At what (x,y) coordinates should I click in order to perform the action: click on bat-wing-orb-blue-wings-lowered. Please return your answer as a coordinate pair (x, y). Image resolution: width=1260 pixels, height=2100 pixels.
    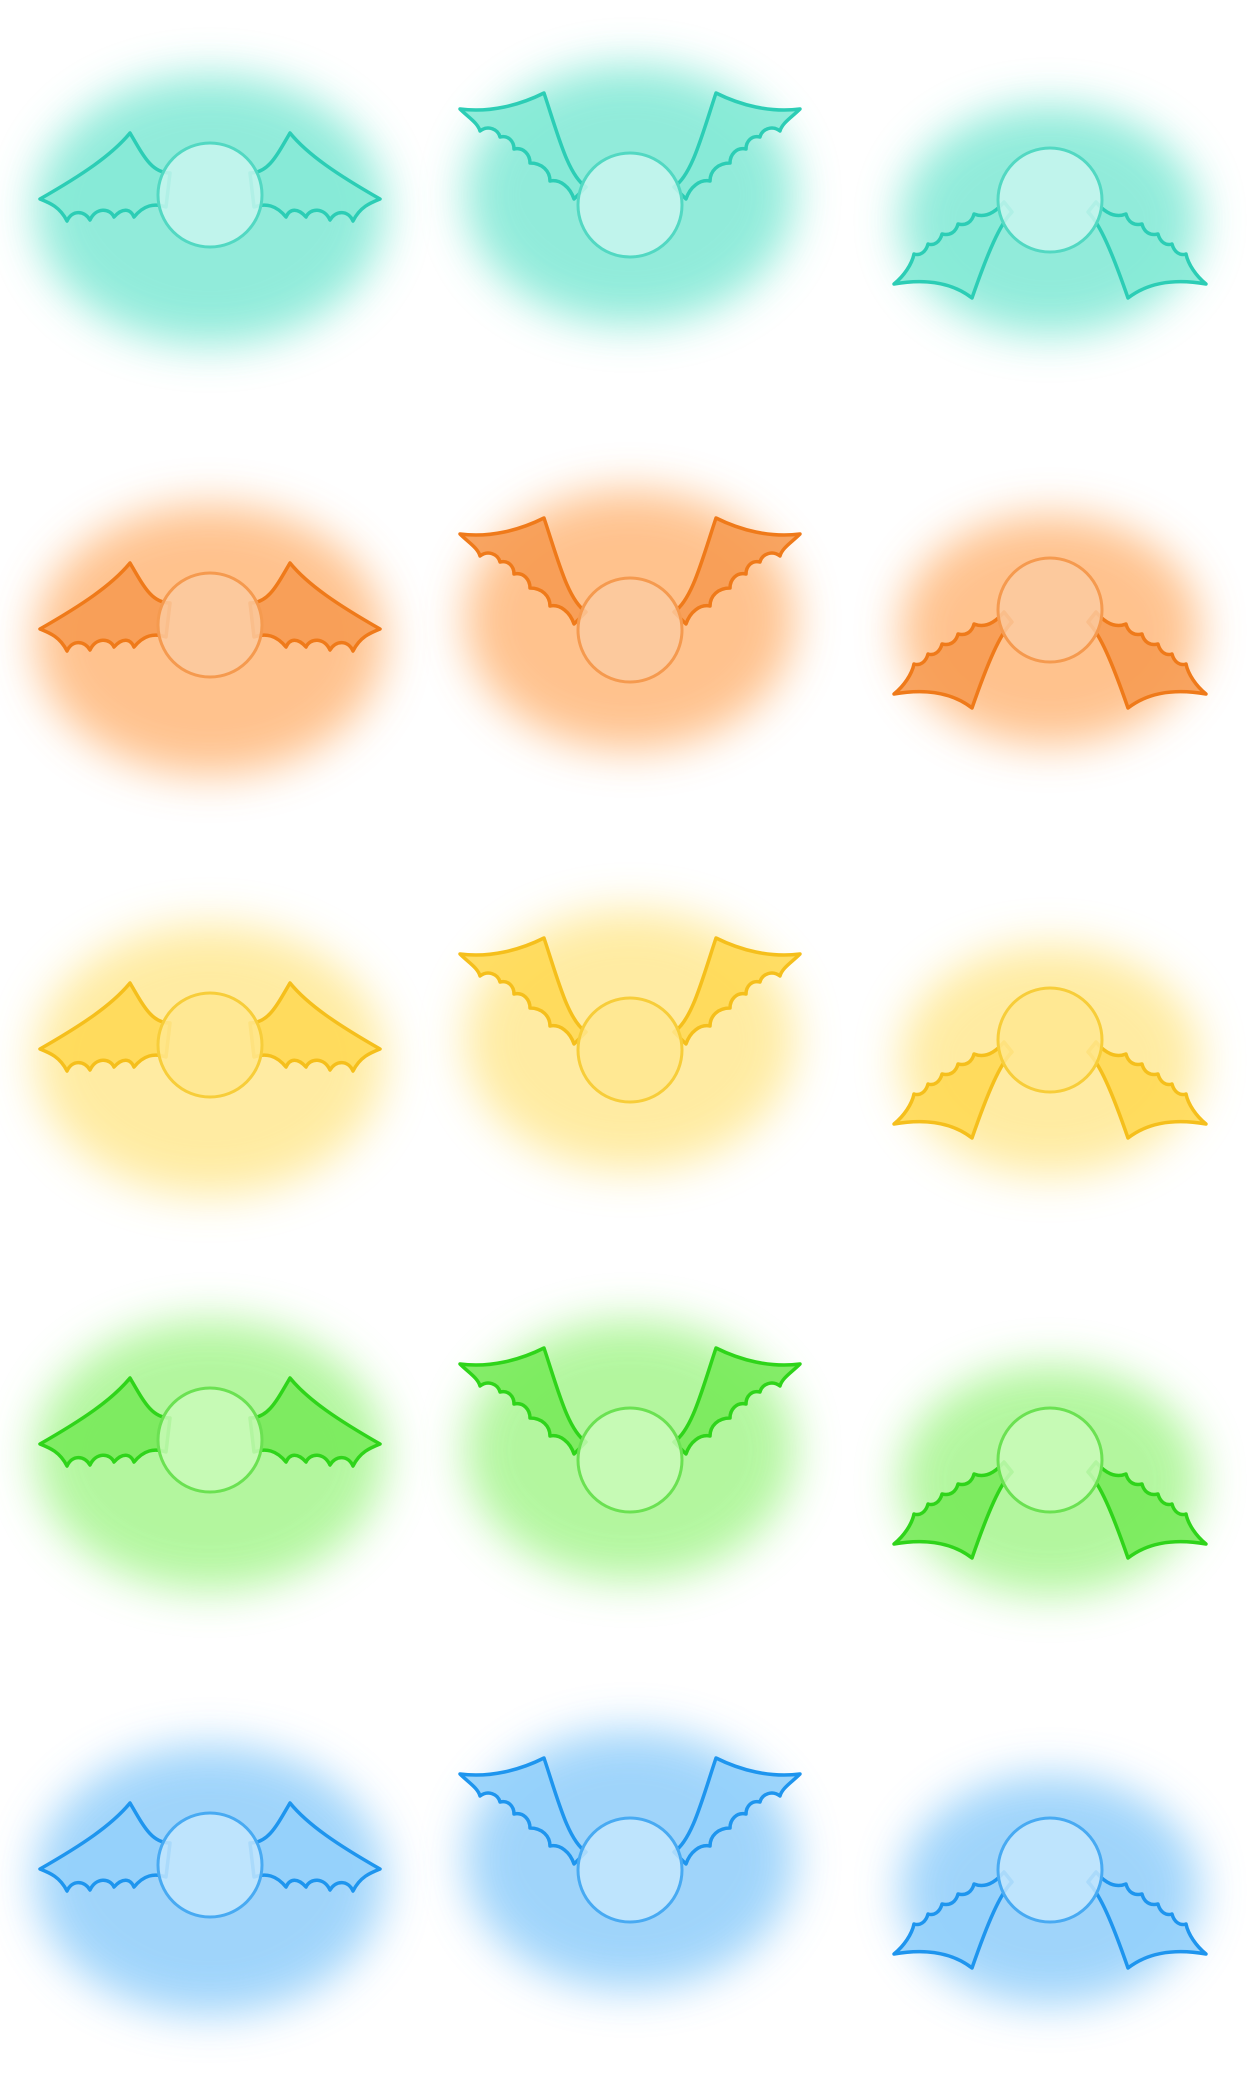
    Looking at the image, I should click on (1050, 1890).